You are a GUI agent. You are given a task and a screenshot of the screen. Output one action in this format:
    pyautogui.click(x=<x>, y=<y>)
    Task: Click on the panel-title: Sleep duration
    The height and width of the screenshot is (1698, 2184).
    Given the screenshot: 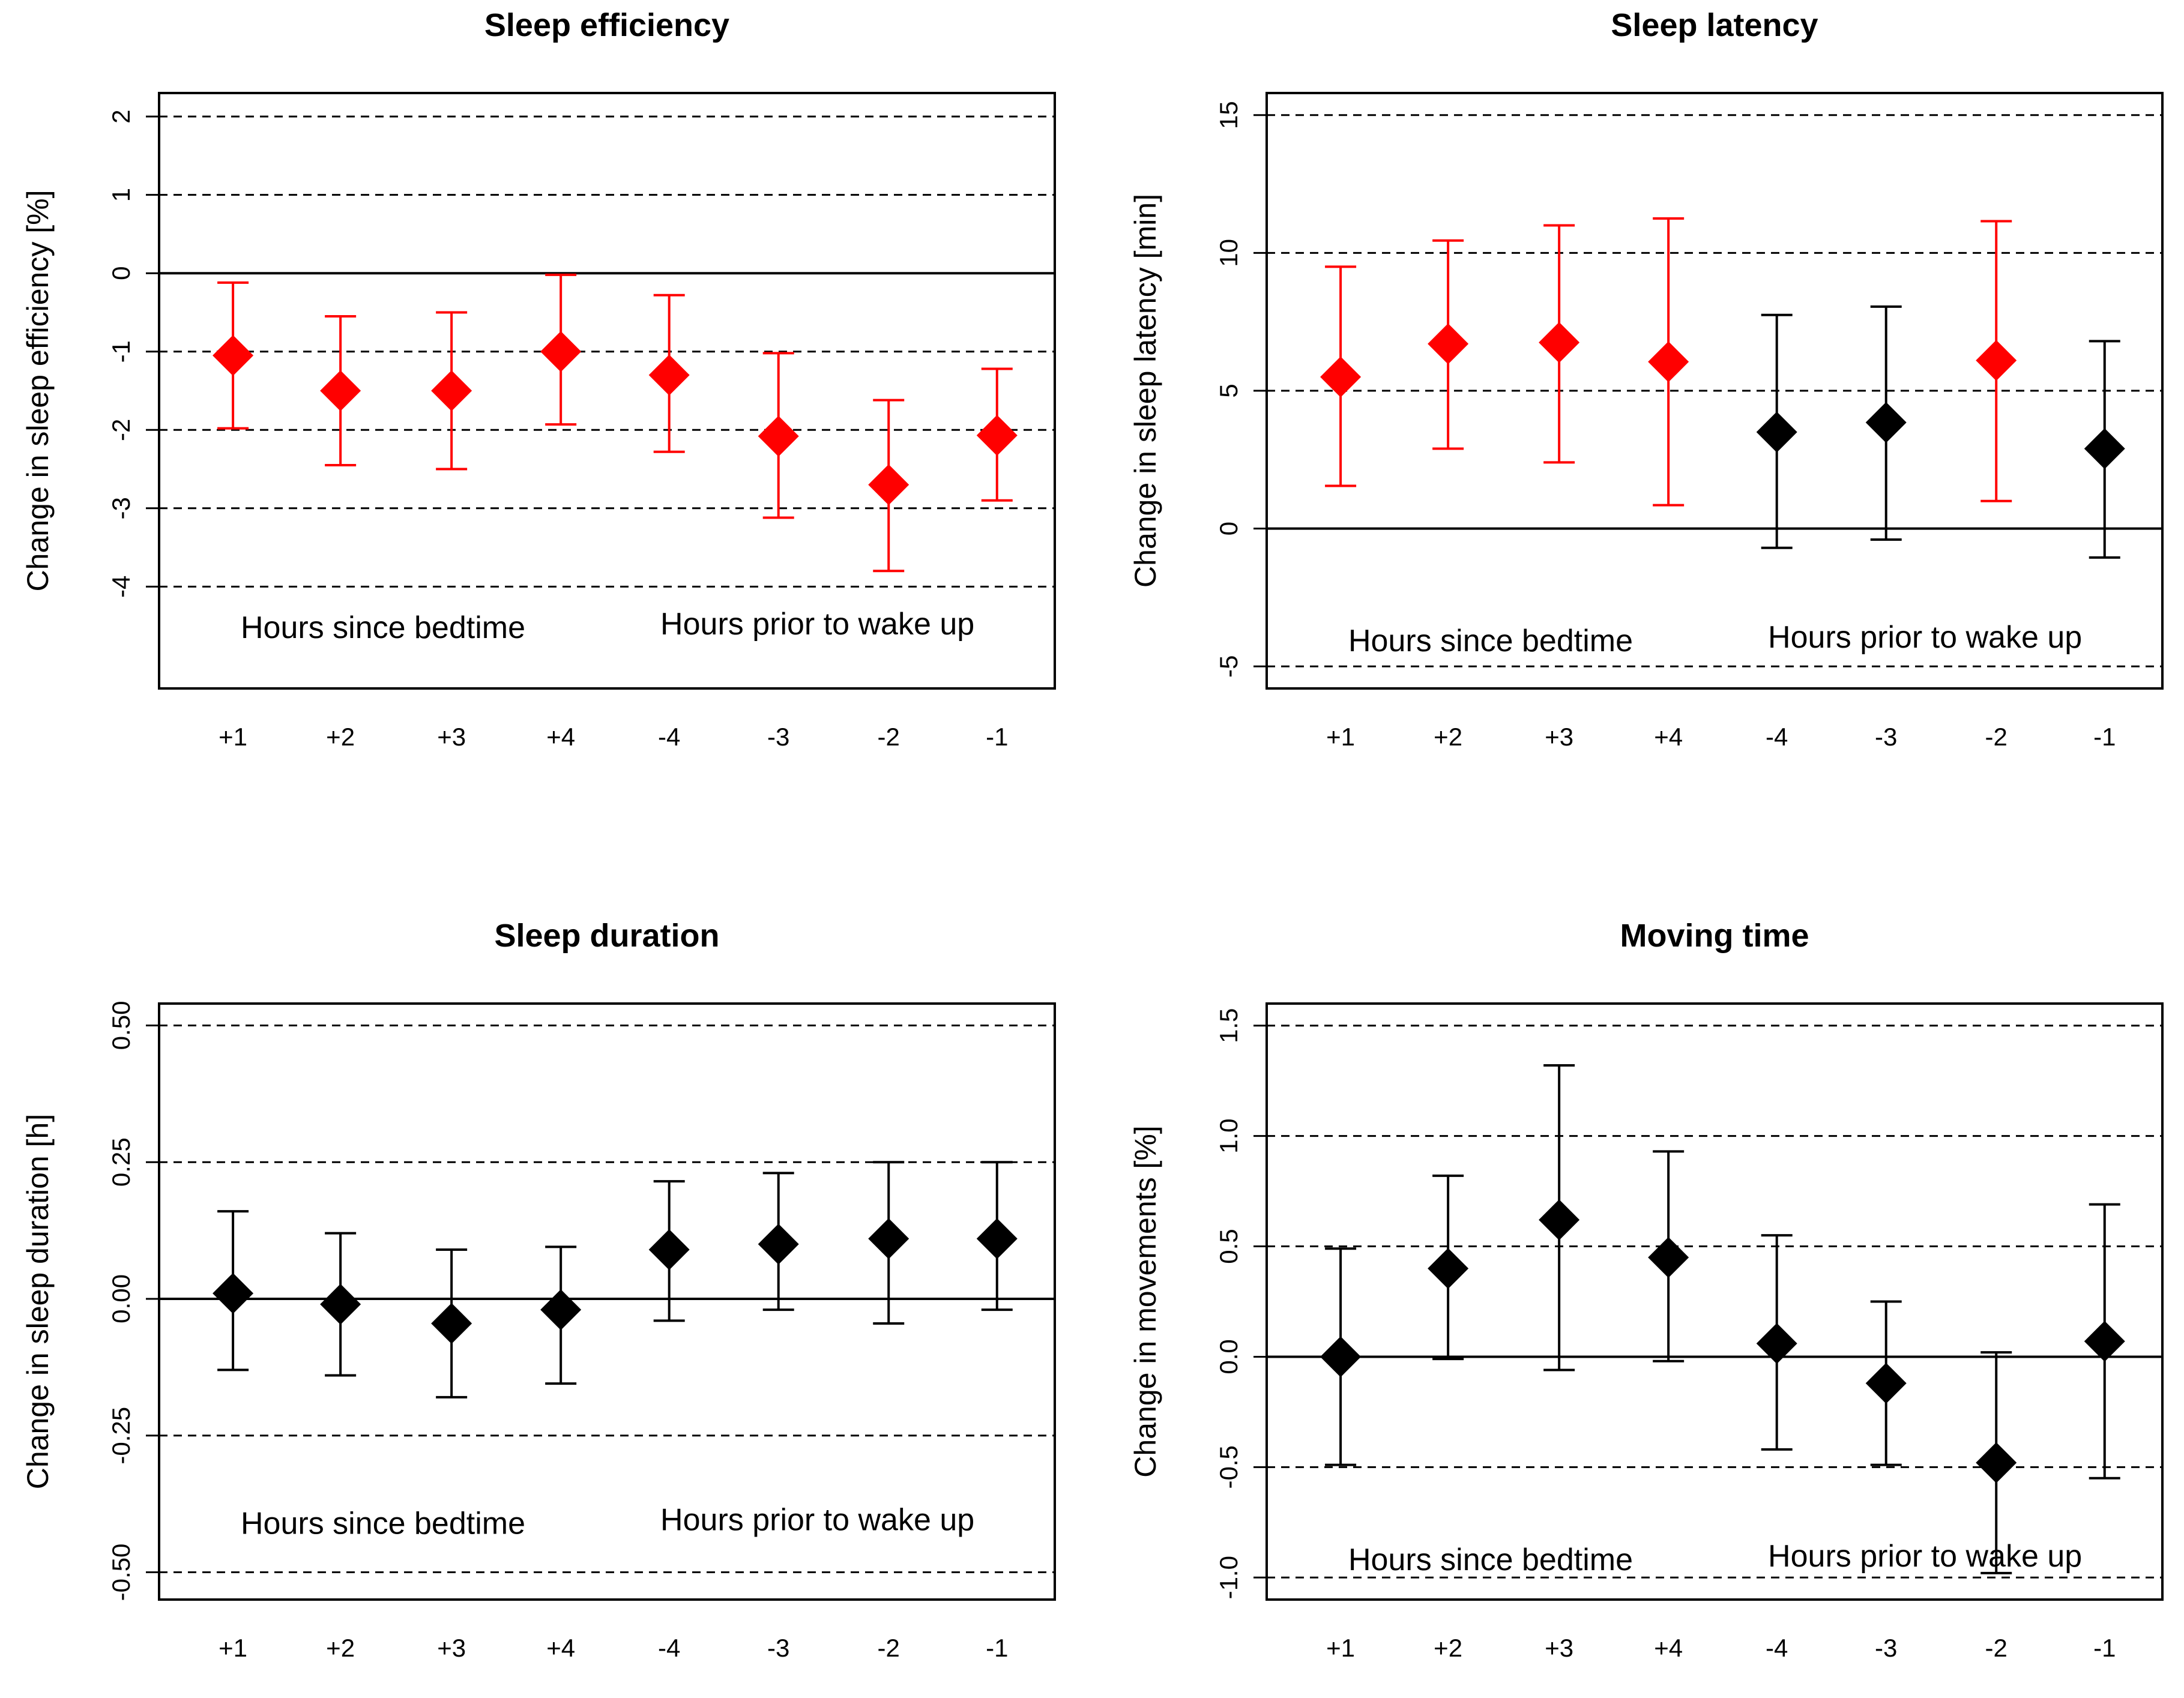 What is the action you would take?
    pyautogui.click(x=606, y=936)
    